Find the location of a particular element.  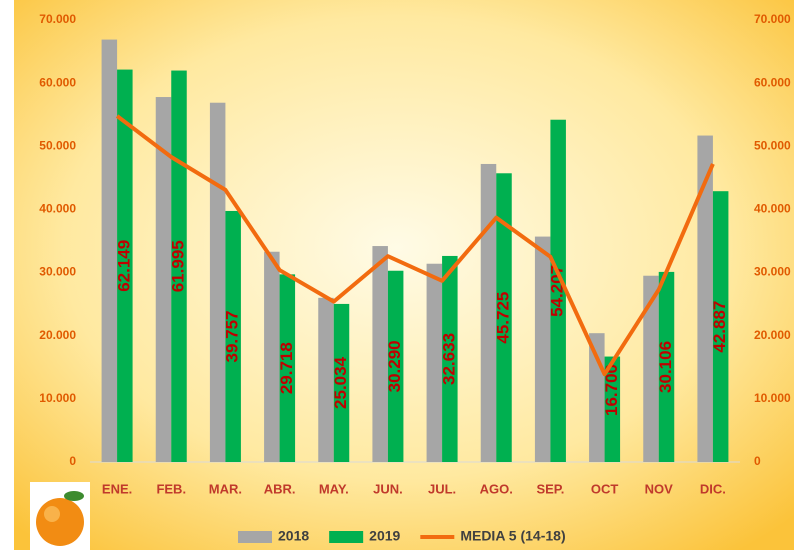

value-label: 29.718 is located at coordinates (286, 368).